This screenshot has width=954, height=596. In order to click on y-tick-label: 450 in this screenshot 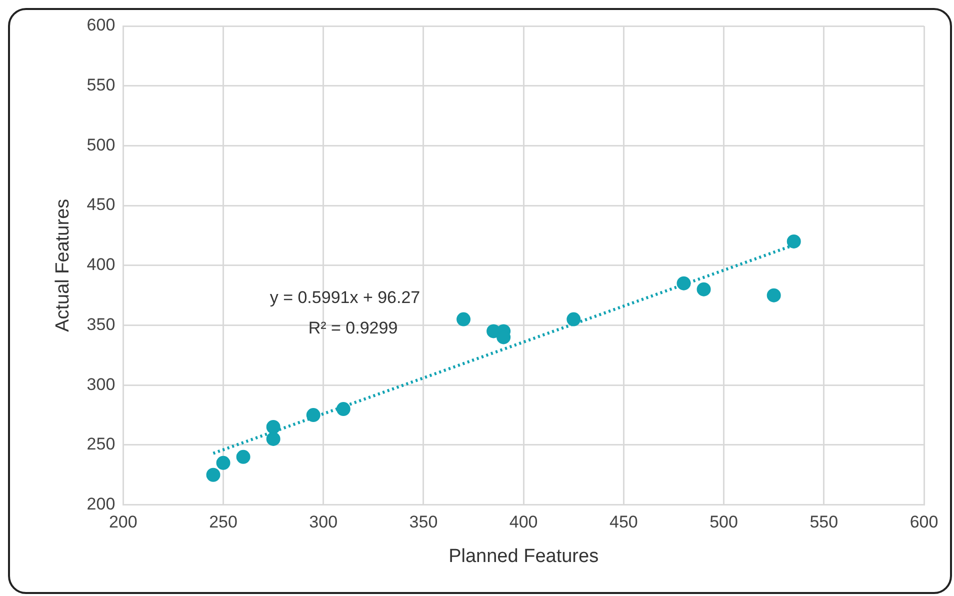, I will do `click(101, 204)`.